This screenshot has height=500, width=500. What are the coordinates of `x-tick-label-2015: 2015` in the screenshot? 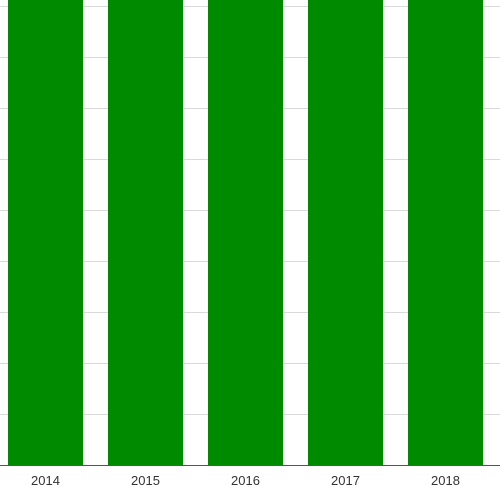 It's located at (145, 480).